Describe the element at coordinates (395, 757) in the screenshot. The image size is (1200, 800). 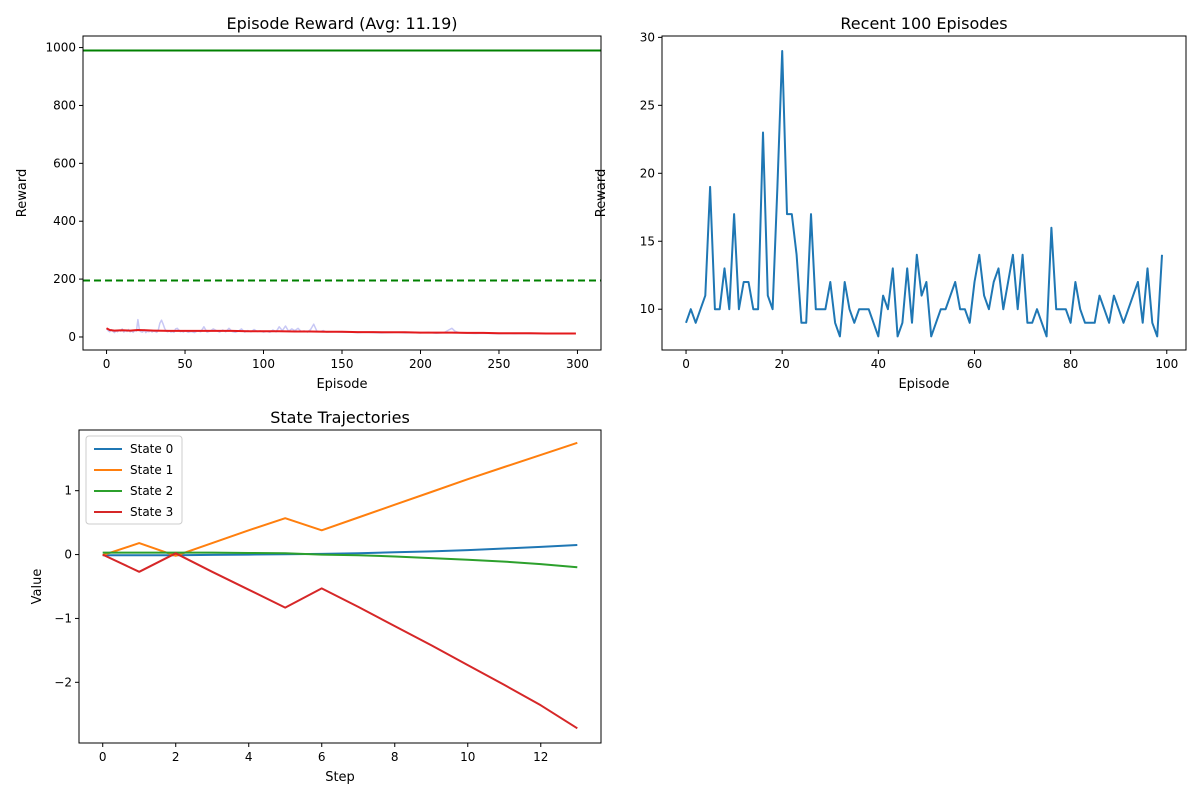
I see `x-tick-label: 8` at that location.